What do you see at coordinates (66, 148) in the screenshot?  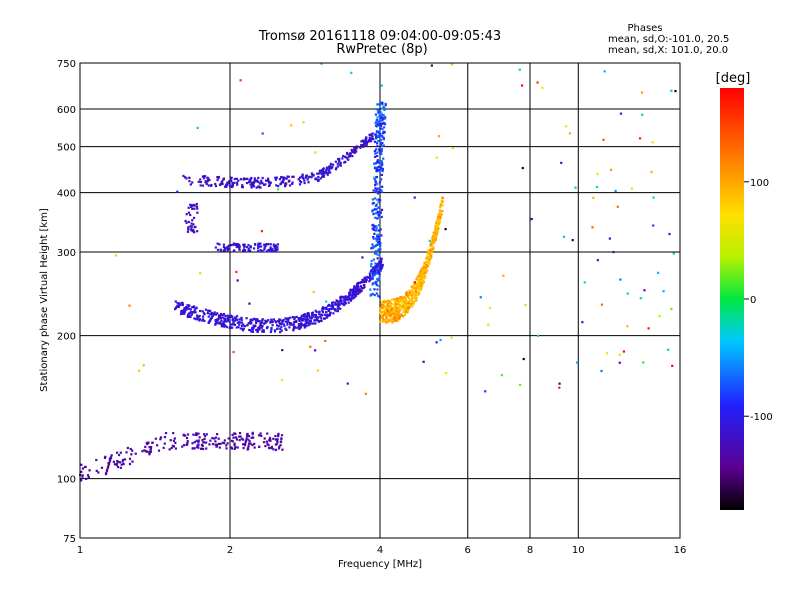 I see `y-tick-label: 500` at bounding box center [66, 148].